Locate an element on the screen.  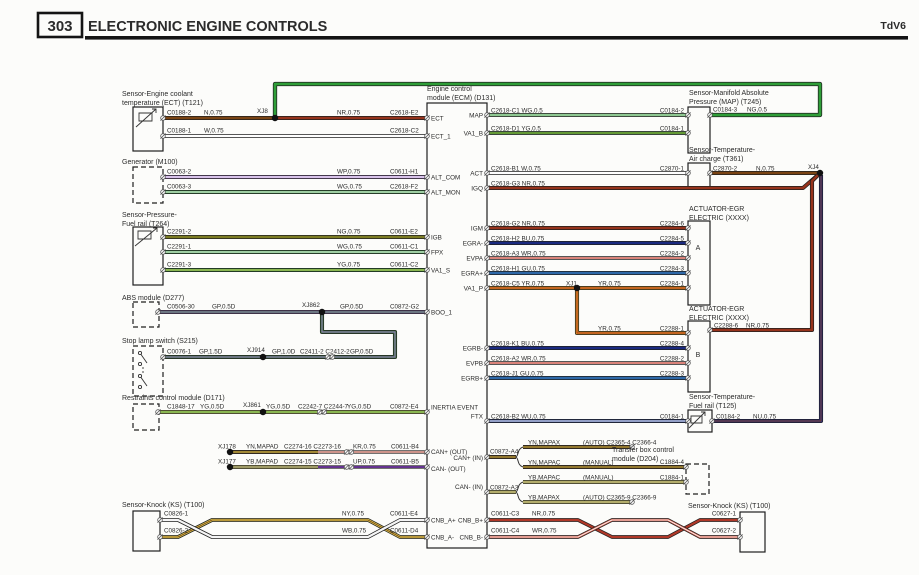
label-ect-e2: C2618-C2 is located at coordinates (404, 131).